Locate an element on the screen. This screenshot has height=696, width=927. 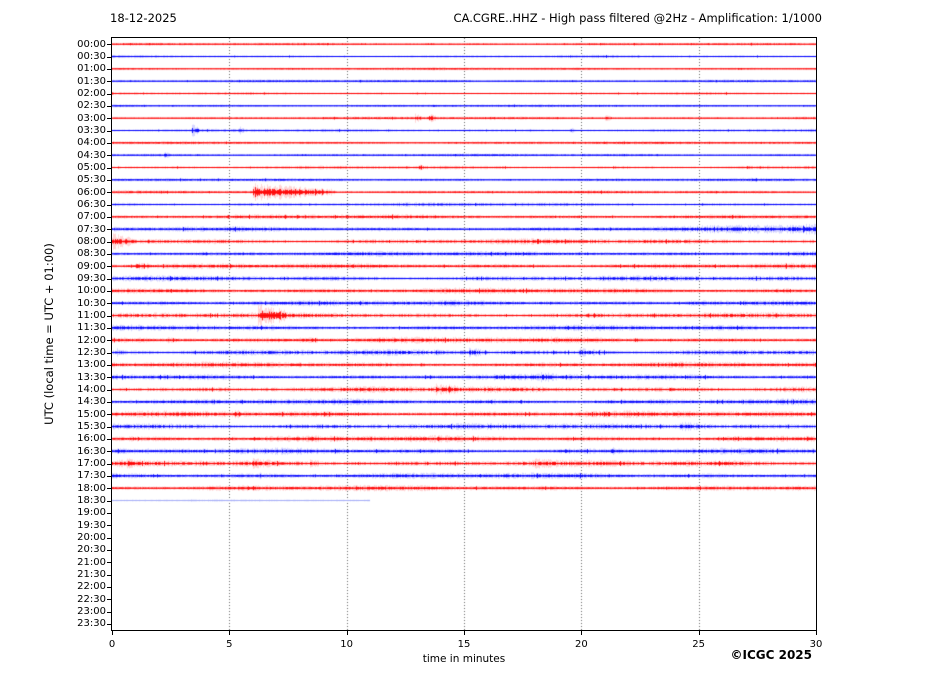
y-tick-label: 21:00 is located at coordinates (91, 562).